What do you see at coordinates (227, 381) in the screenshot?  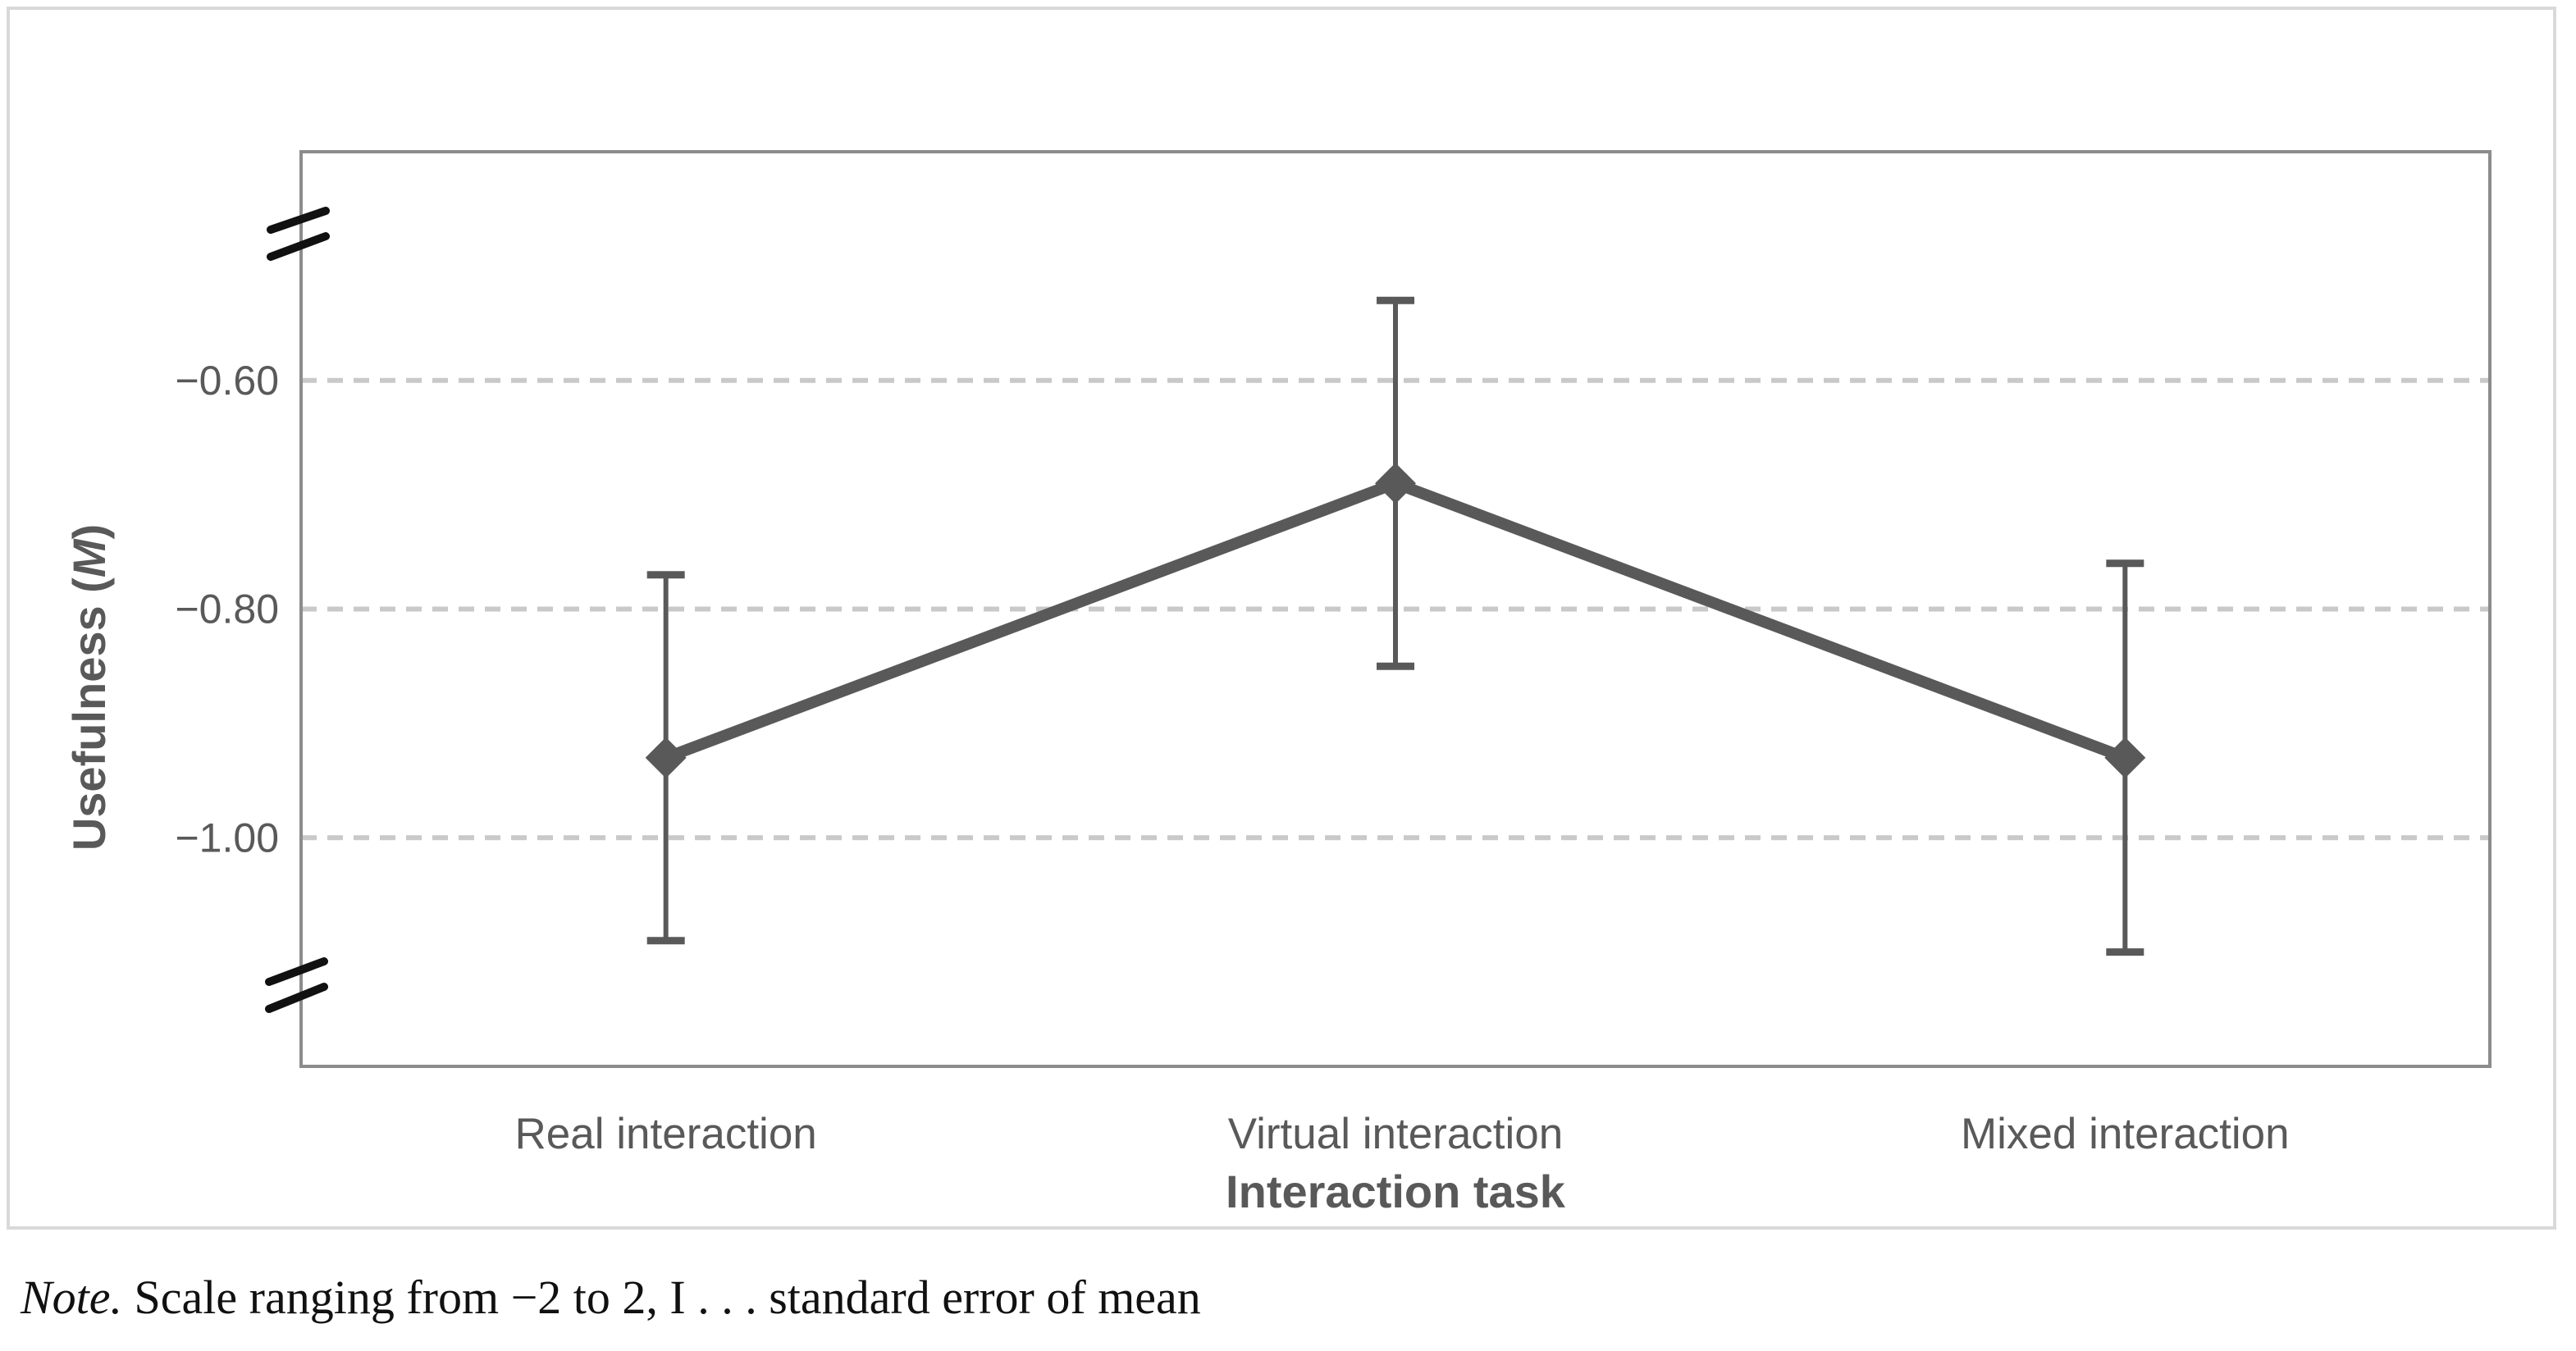 I see `y-tick-label: −0.60` at bounding box center [227, 381].